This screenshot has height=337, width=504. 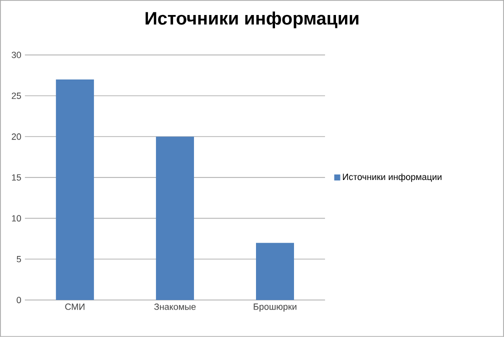 I want to click on y-tick-label: 15, so click(x=16, y=177).